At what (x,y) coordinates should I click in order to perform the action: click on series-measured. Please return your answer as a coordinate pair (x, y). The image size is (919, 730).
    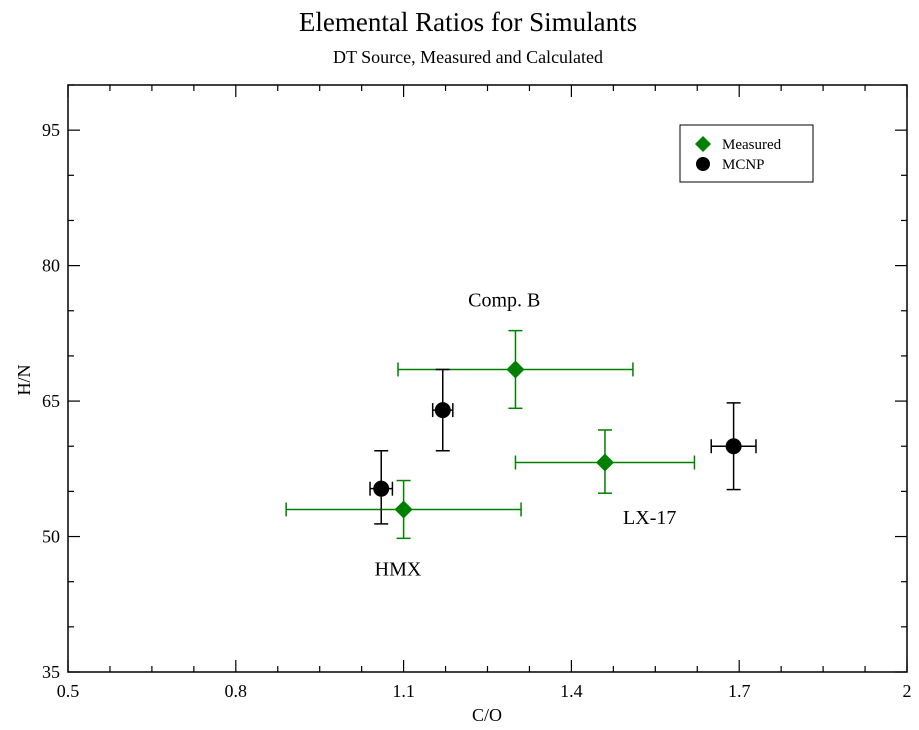
    Looking at the image, I should click on (490, 434).